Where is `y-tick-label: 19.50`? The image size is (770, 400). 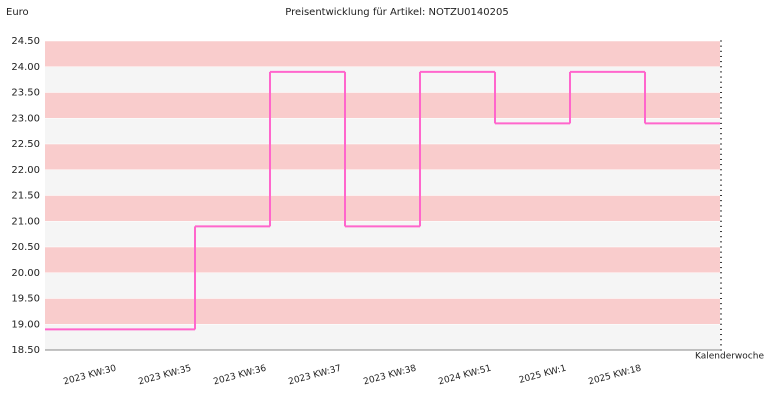
y-tick-label: 19.50 is located at coordinates (25, 299).